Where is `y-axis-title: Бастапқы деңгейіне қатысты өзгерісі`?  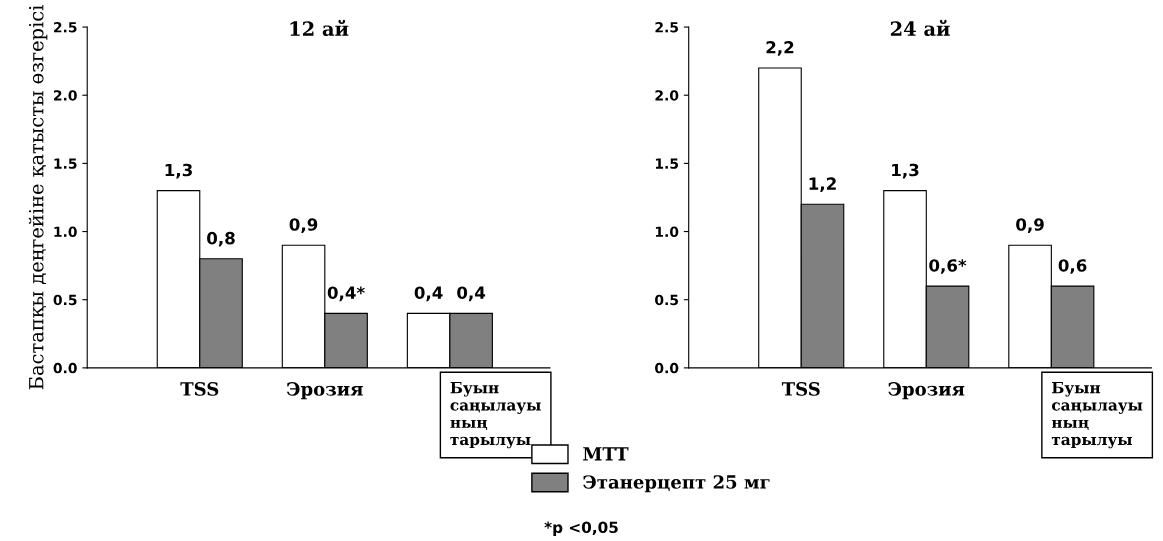
y-axis-title: Бастапқы деңгейіне қатысты өзгерісі is located at coordinates (38, 197).